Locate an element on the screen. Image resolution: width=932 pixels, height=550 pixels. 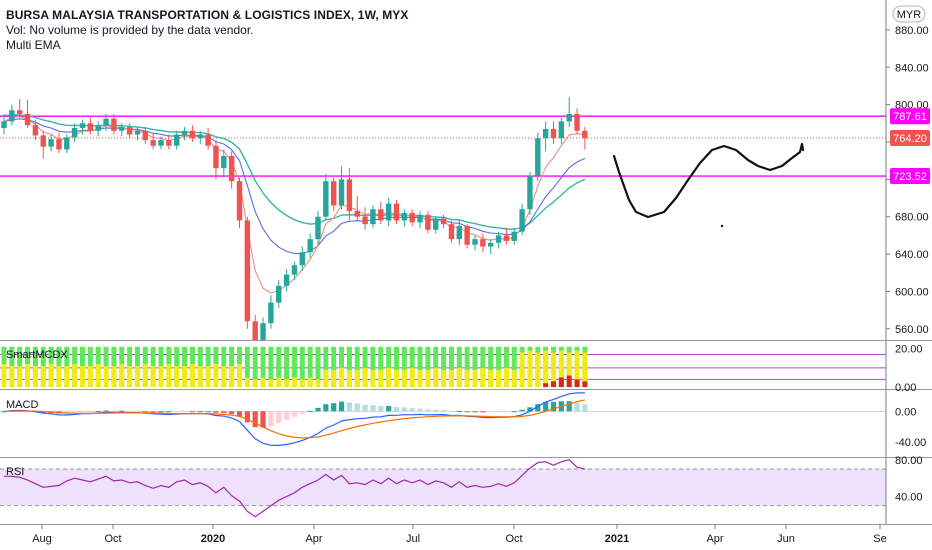
macd-pane: MACD is located at coordinates (443, 419).